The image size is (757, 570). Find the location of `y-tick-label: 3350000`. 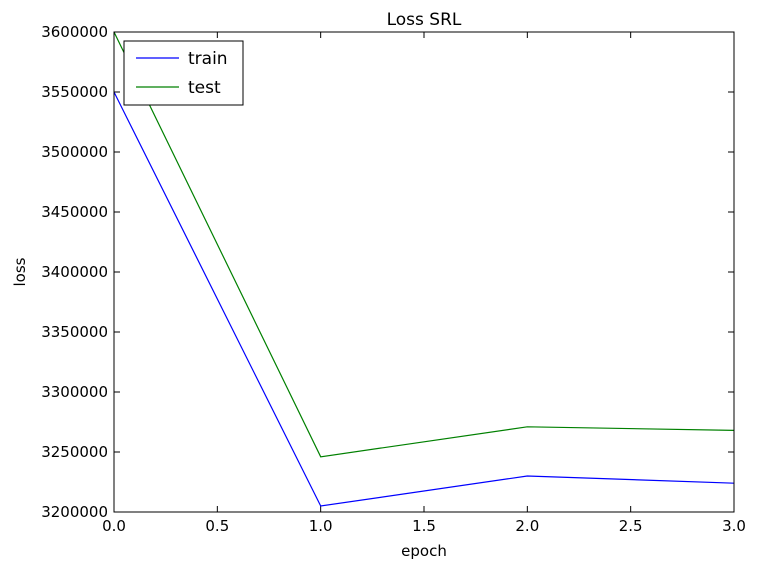

y-tick-label: 3350000 is located at coordinates (74, 332).